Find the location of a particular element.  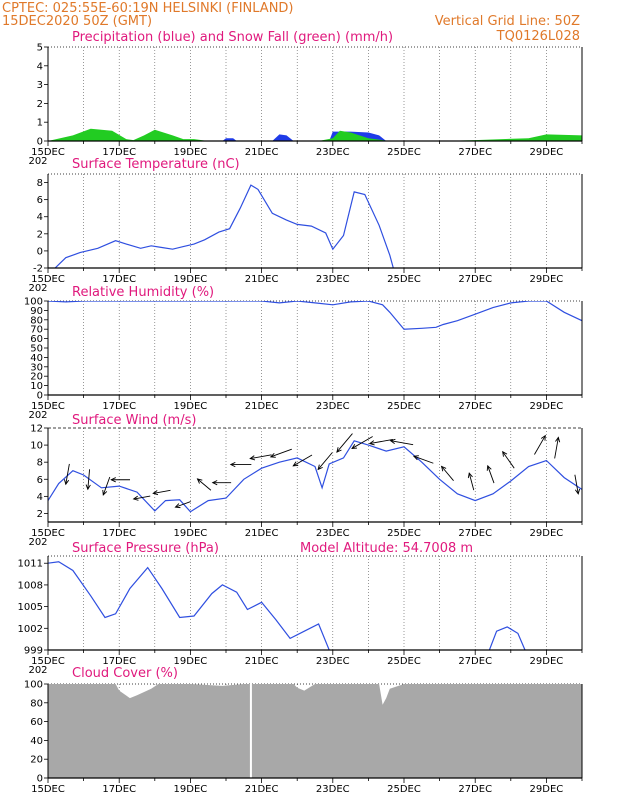

temperature-ytick-label: 4 is located at coordinates (40, 217).